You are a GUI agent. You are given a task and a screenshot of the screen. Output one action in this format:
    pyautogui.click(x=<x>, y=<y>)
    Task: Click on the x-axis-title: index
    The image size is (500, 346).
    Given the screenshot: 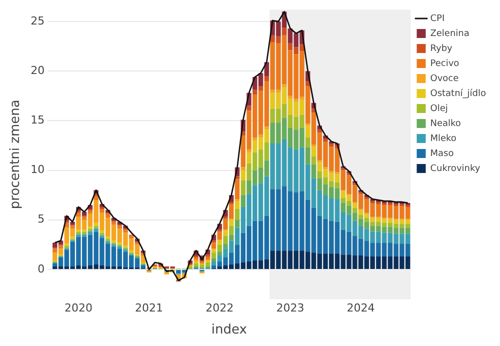 What is the action you would take?
    pyautogui.click(x=229, y=330)
    